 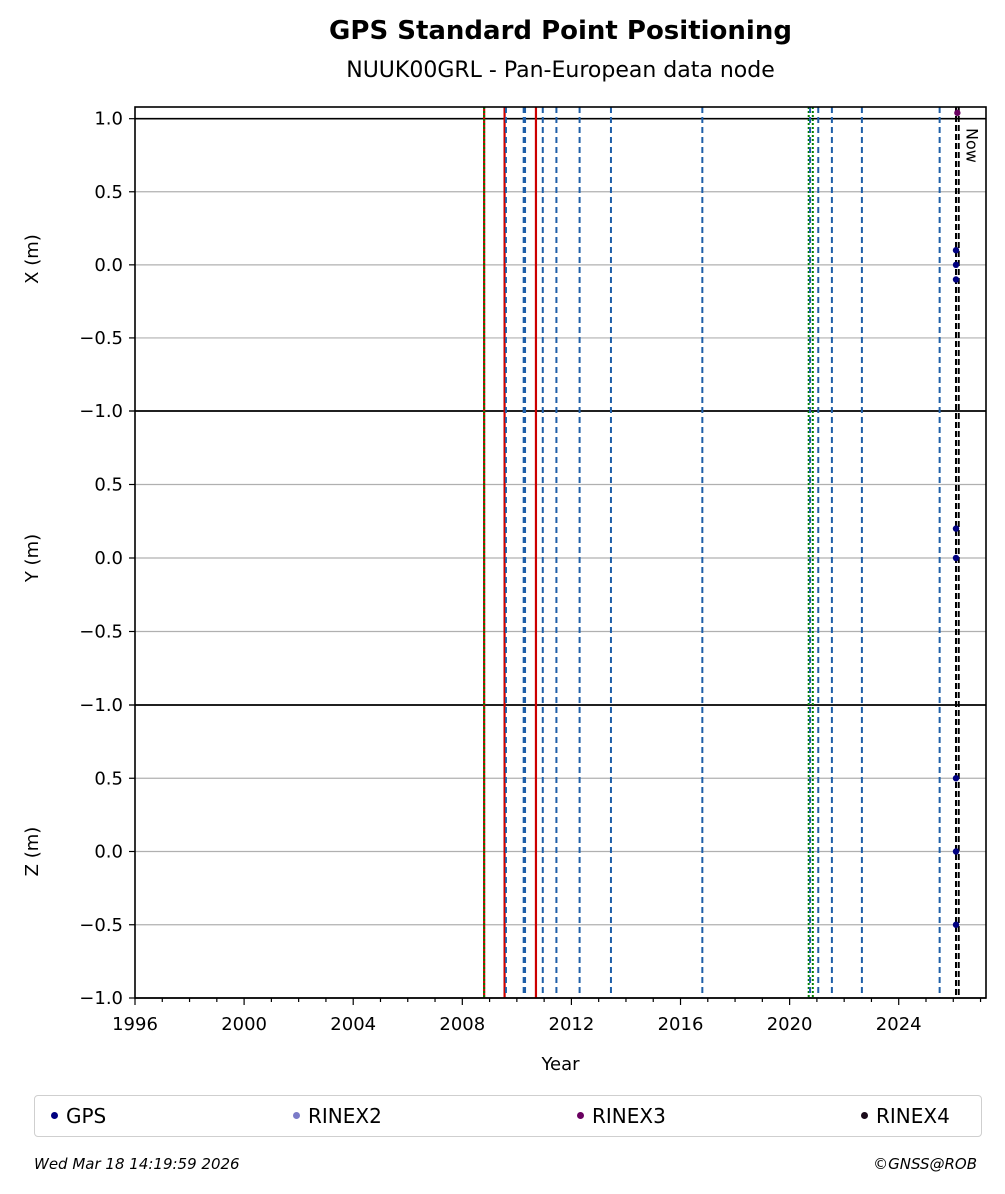 What do you see at coordinates (32, 852) in the screenshot?
I see `y-axis-label-3: Z (m)` at bounding box center [32, 852].